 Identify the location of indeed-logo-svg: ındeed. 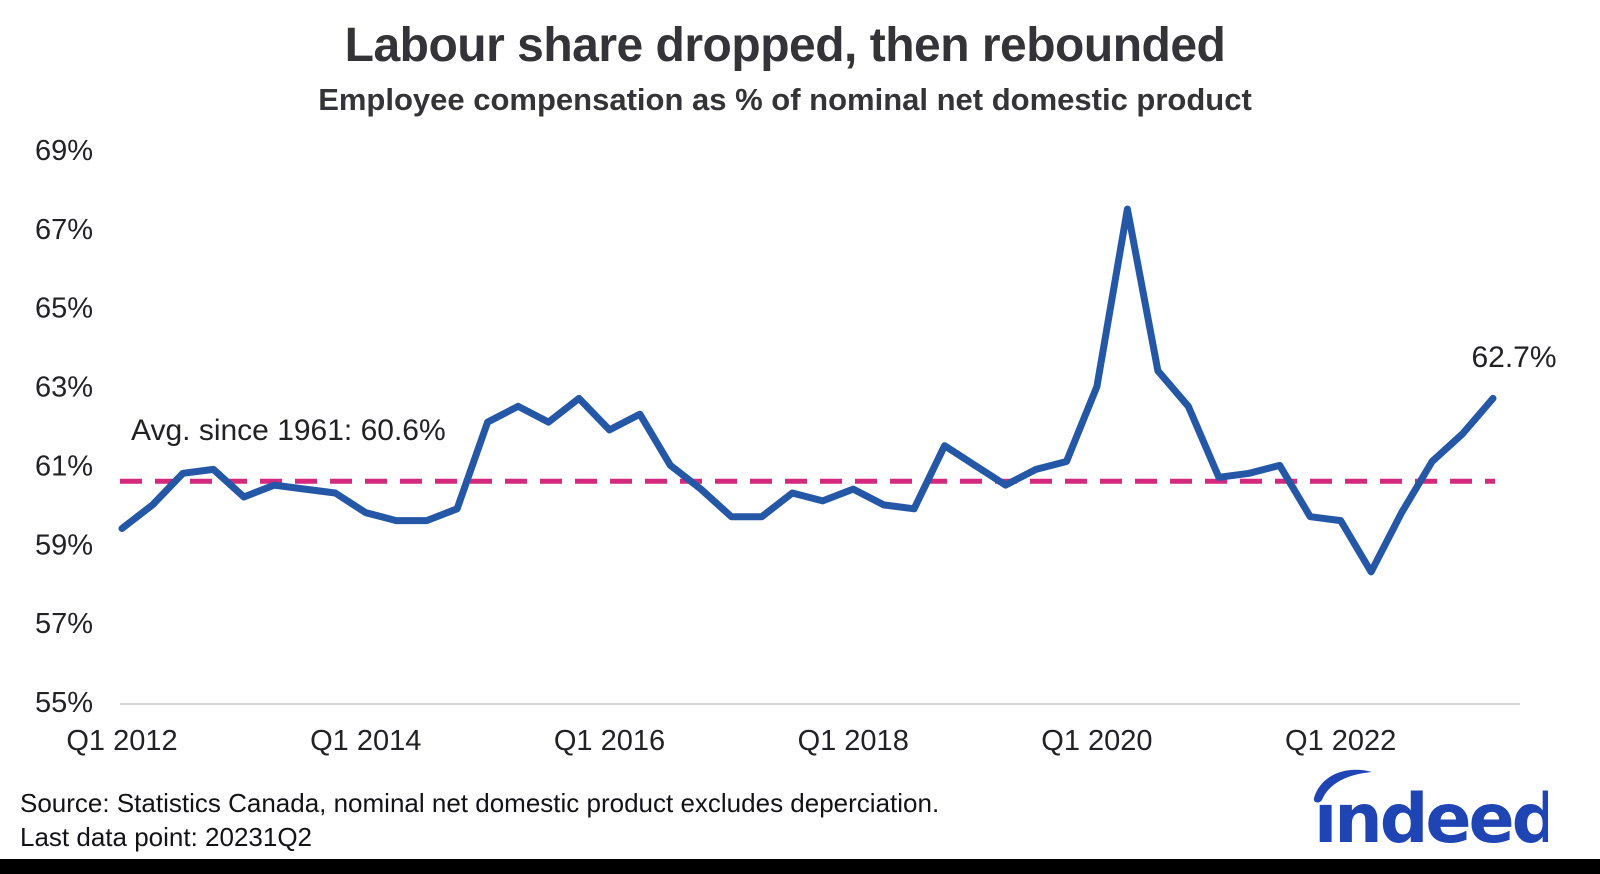
(1436, 814).